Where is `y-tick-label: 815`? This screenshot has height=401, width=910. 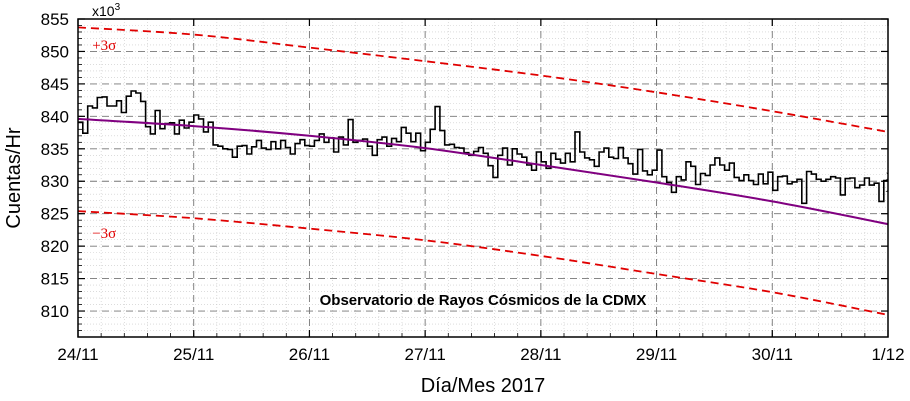 y-tick-label: 815 is located at coordinates (55, 279).